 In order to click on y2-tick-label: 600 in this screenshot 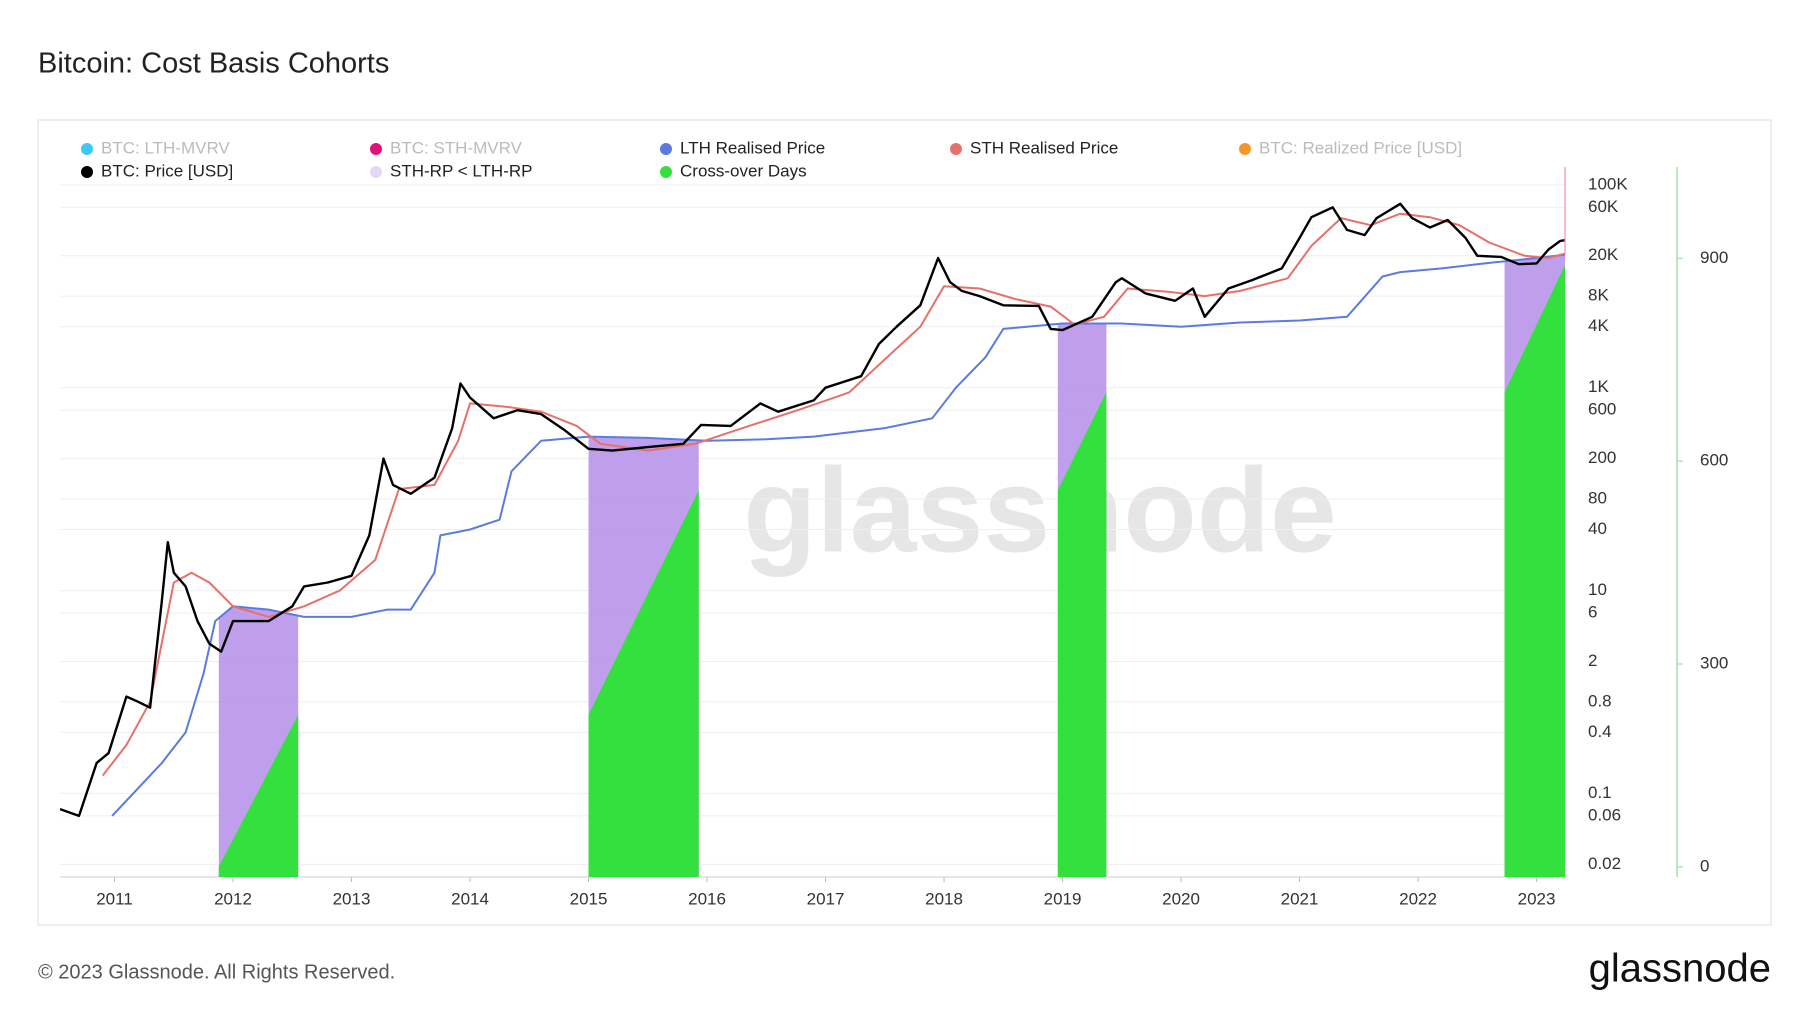, I will do `click(1714, 460)`.